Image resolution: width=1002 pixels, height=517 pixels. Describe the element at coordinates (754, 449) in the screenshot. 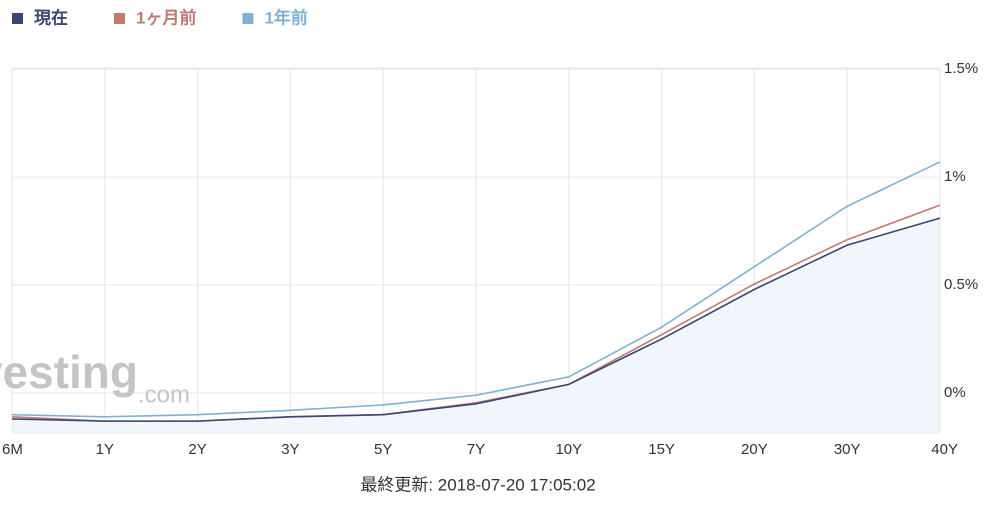

I see `x-tick-label: 20Y` at that location.